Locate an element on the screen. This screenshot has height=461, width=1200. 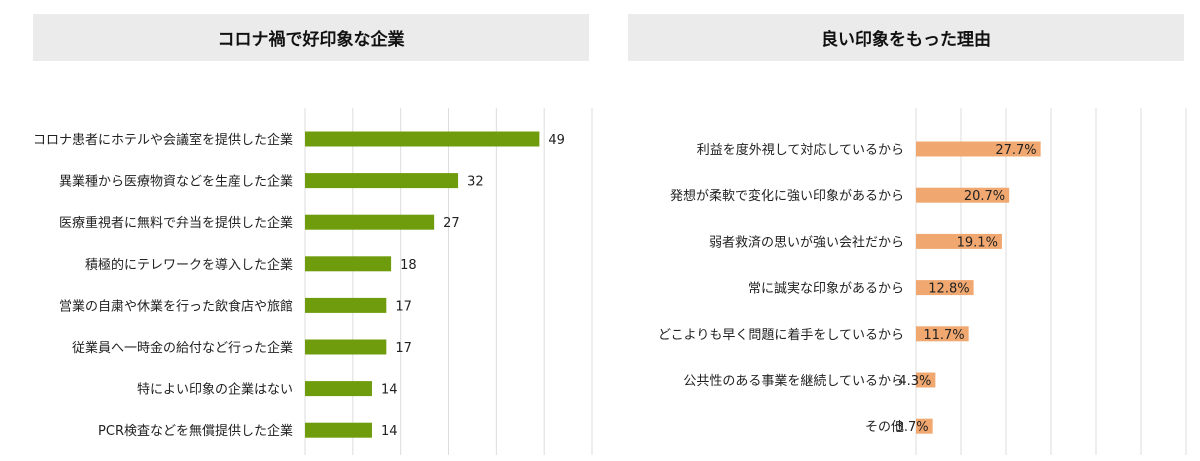
category-label: 発想が柔軟で変化に強い印象があるから is located at coordinates (787, 196).